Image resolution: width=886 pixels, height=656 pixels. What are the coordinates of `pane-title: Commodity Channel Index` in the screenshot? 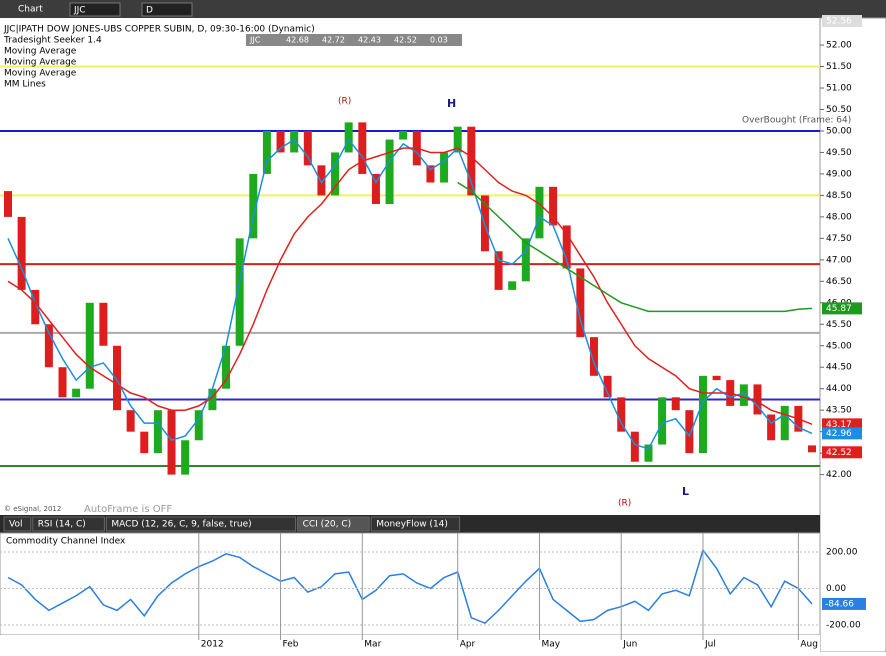 It's located at (66, 542).